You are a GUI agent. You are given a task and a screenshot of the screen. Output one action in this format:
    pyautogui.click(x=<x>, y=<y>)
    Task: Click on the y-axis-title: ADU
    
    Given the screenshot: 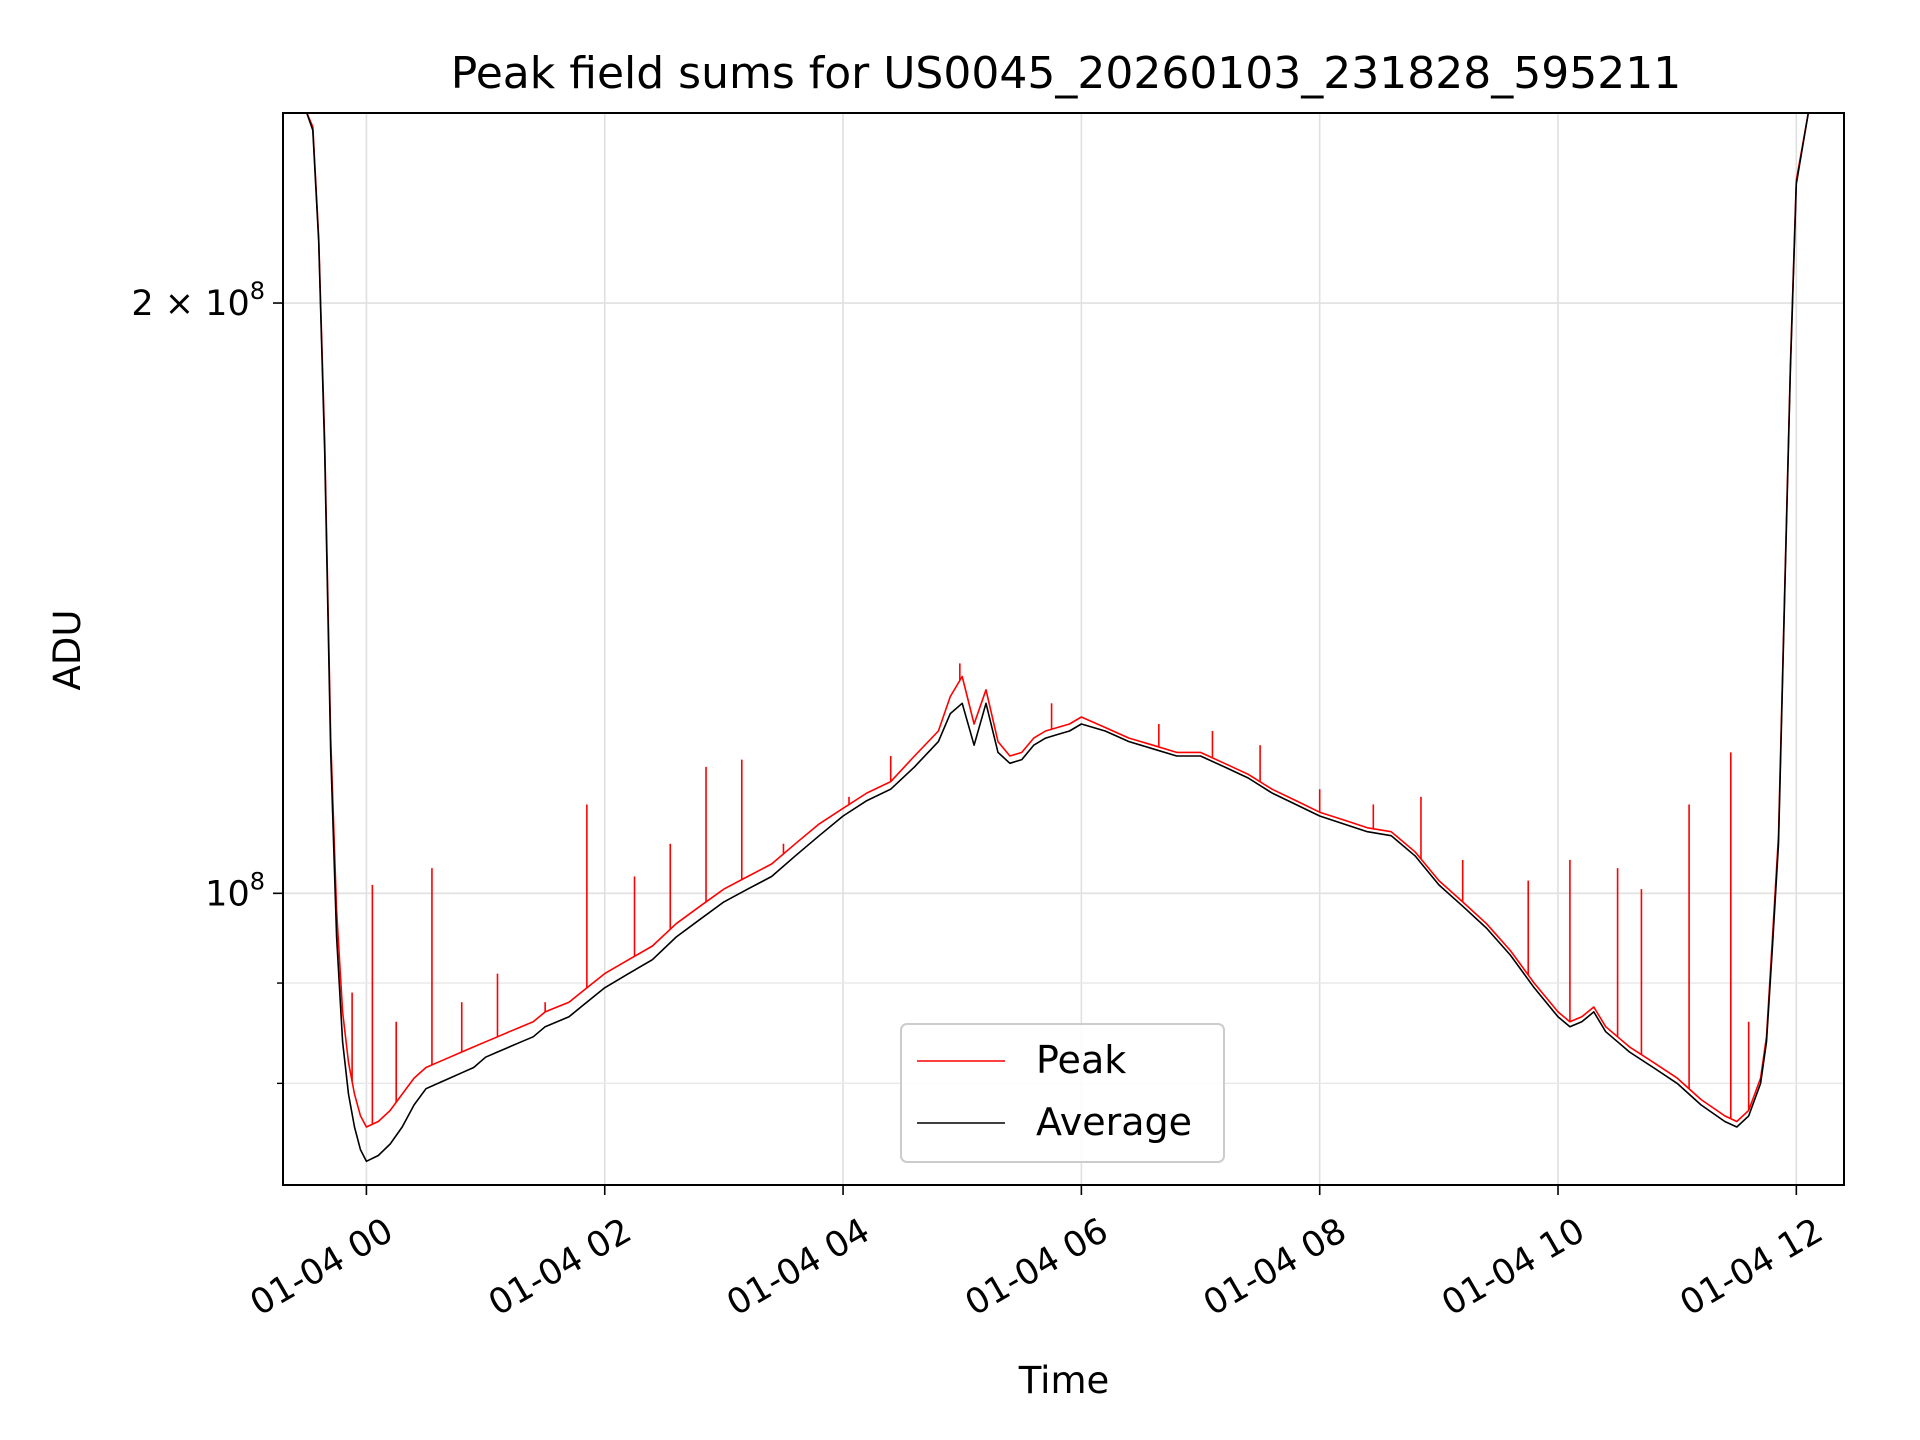 What is the action you would take?
    pyautogui.click(x=67, y=650)
    